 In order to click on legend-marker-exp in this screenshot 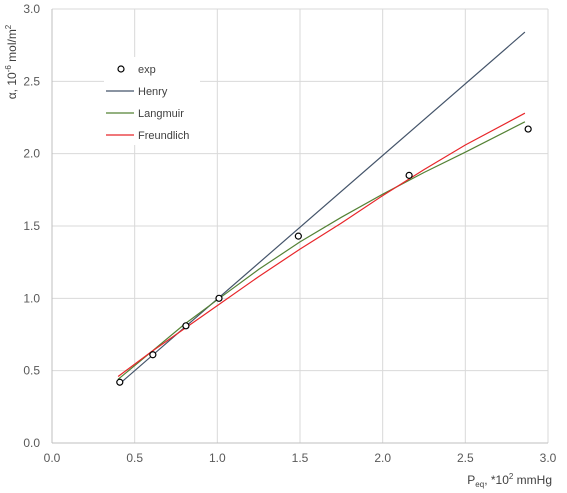, I will do `click(121, 69)`.